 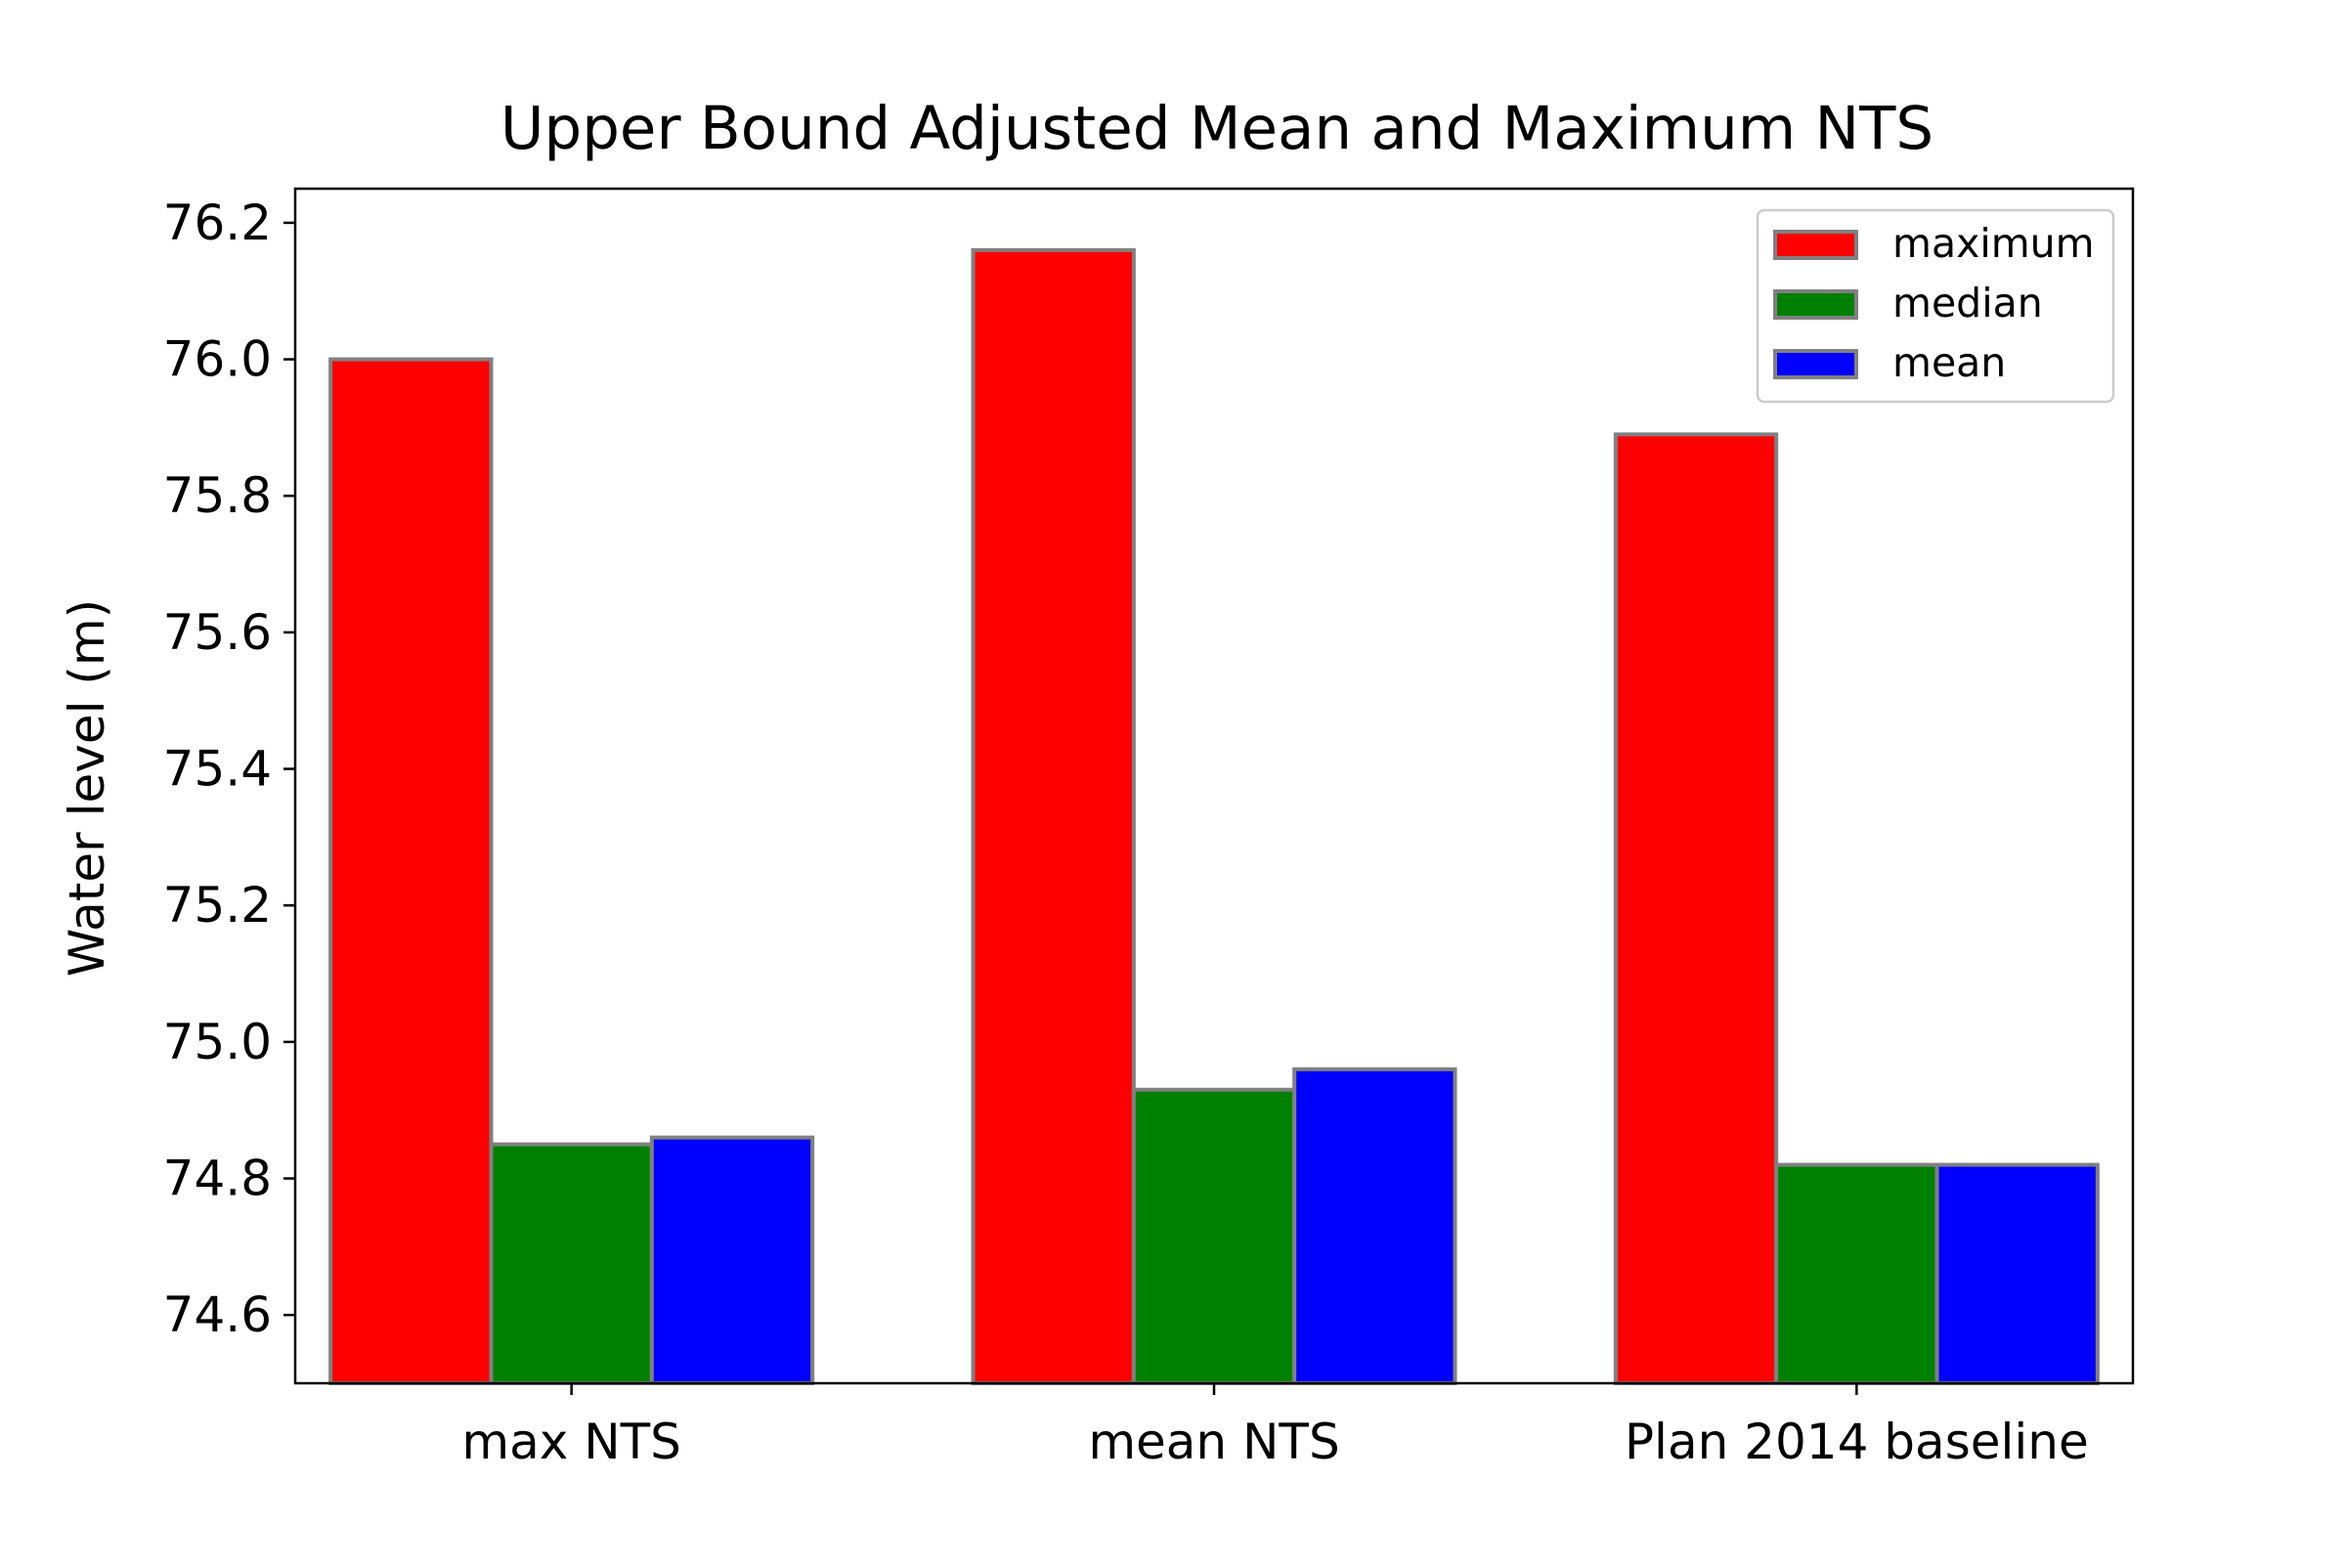 I want to click on legend-swatch-mean, so click(x=1815, y=364).